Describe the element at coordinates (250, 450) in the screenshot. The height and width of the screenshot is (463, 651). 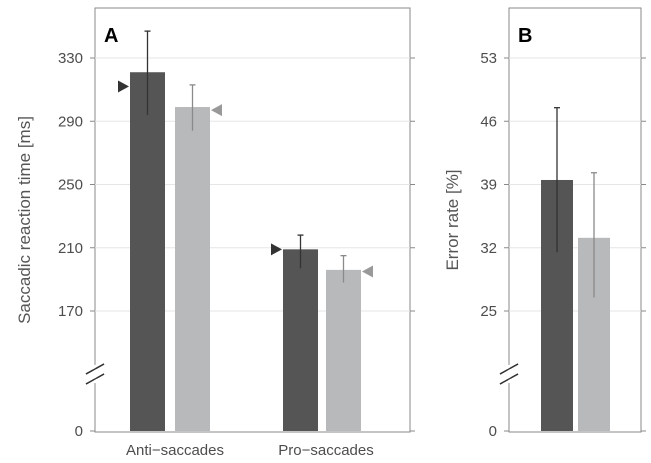
I see `panel-a-x-tick-labels: Anti−saccades Pro−saccades` at that location.